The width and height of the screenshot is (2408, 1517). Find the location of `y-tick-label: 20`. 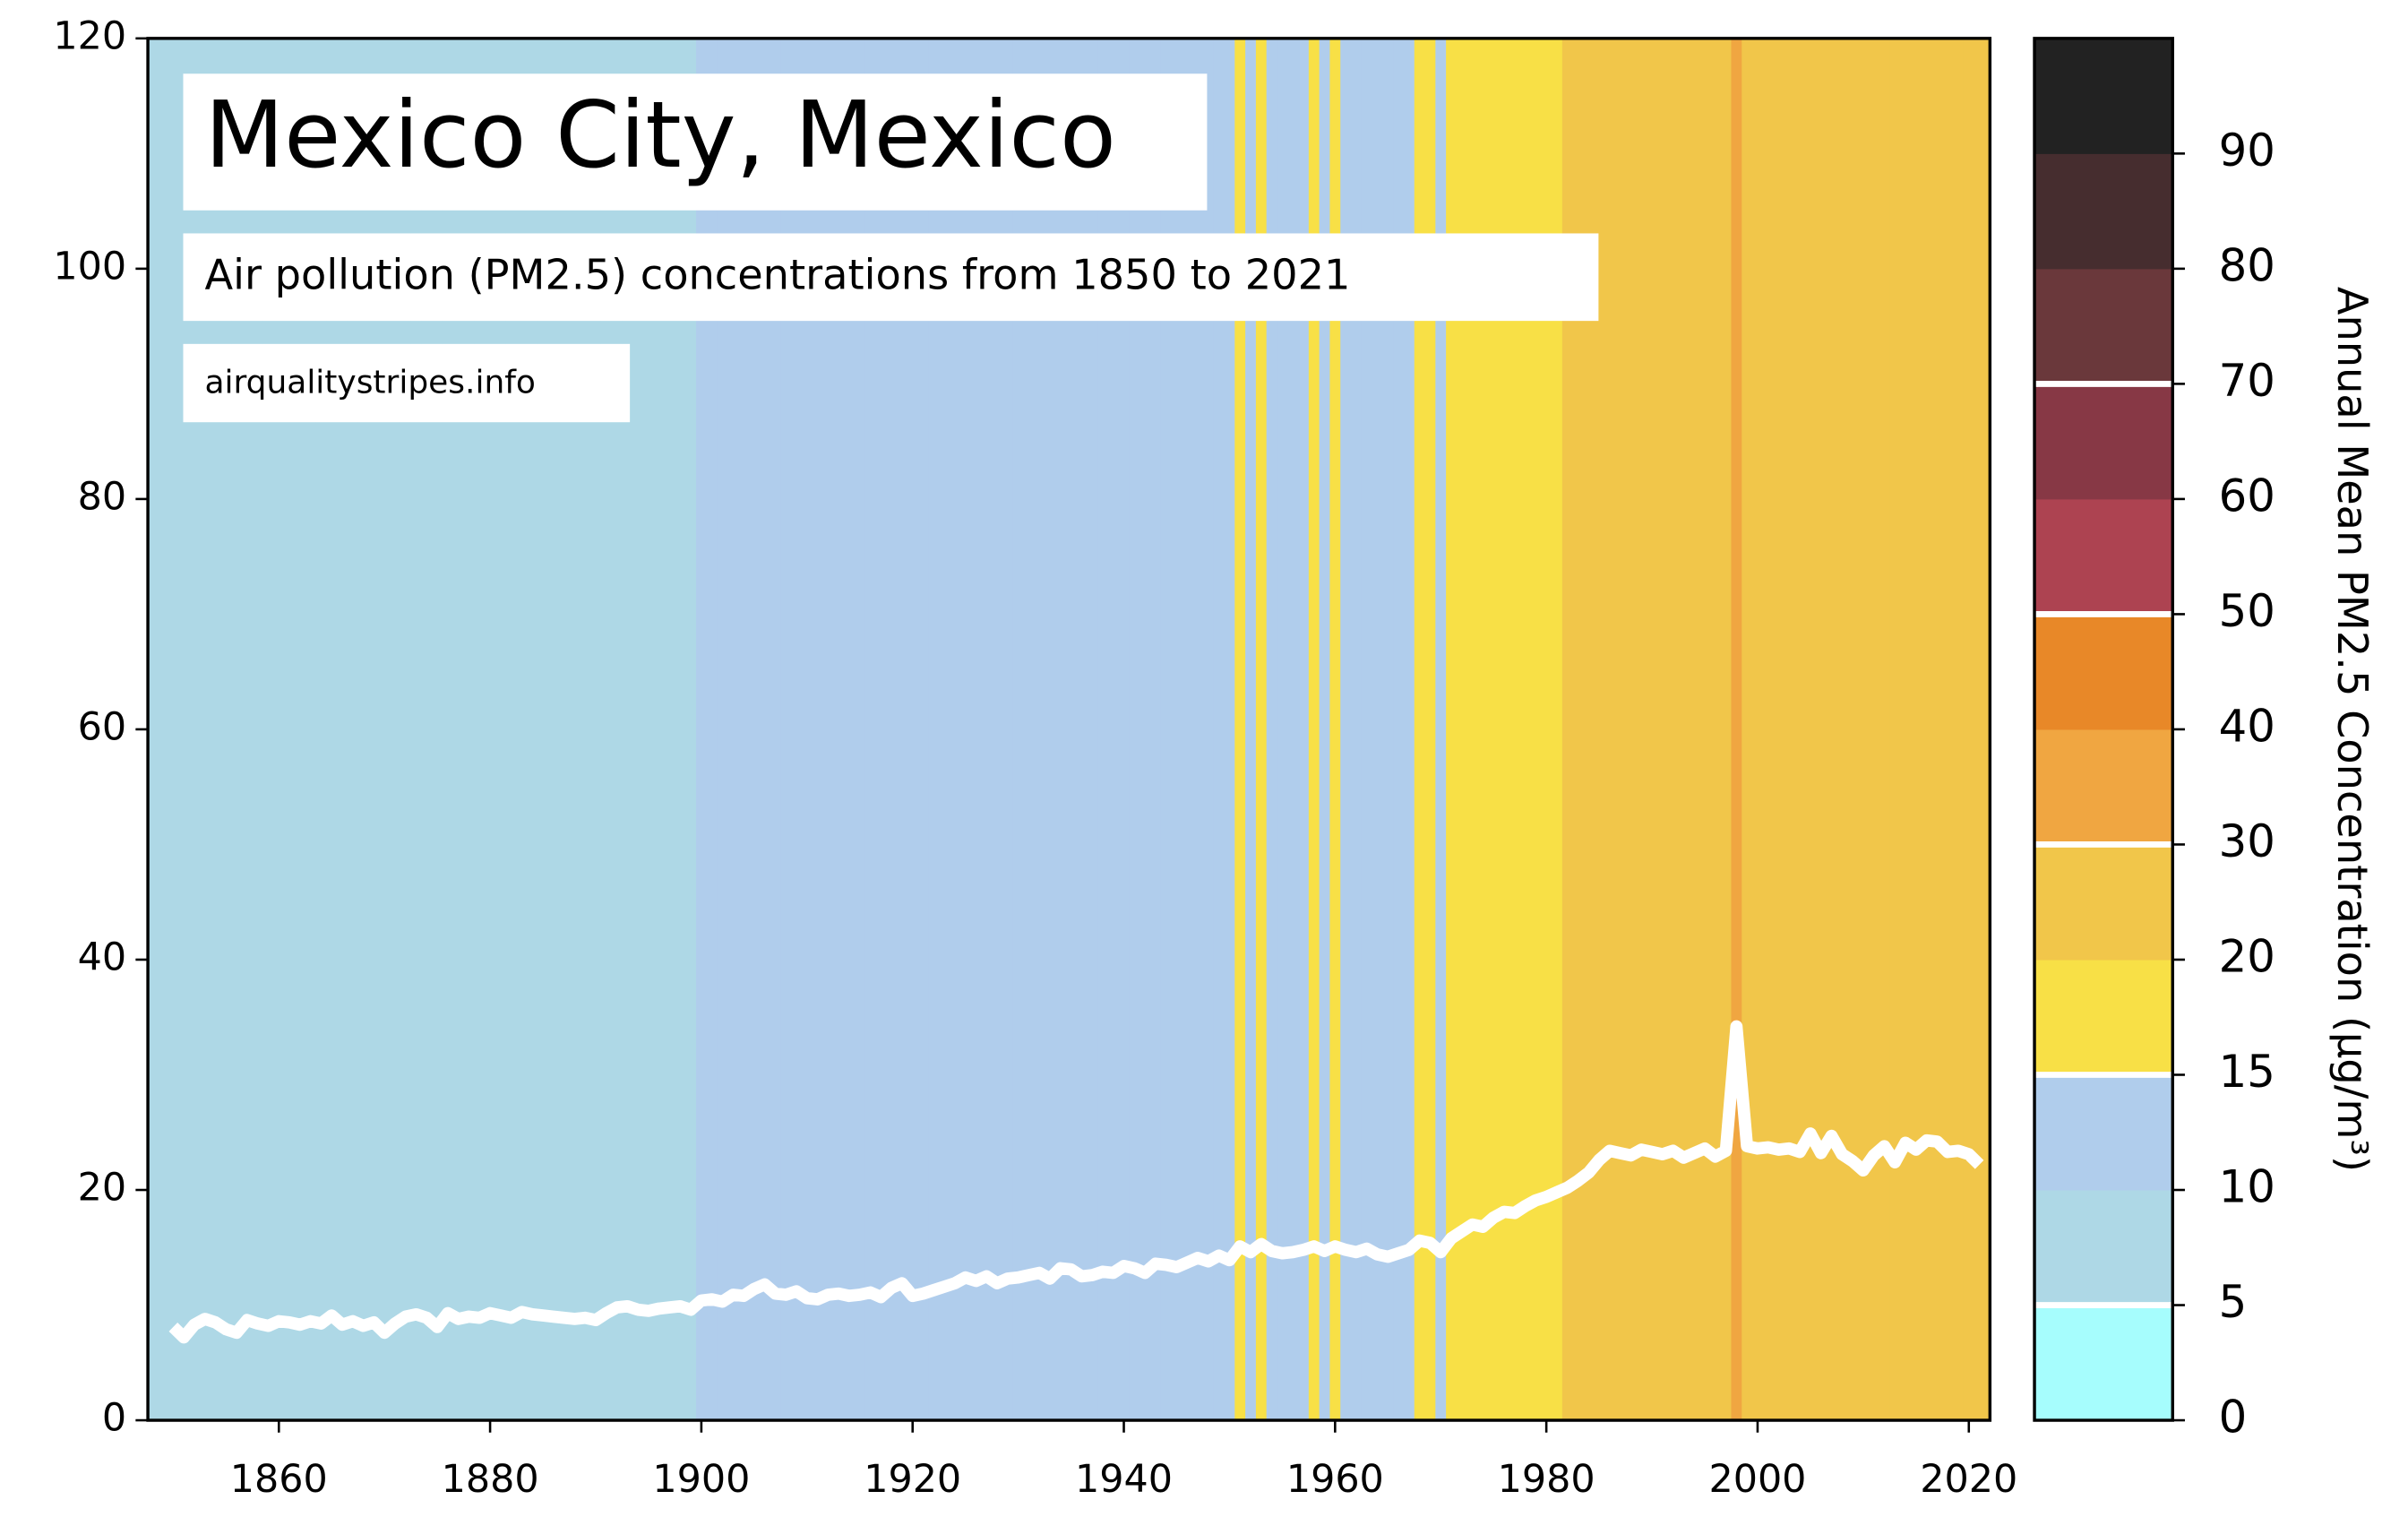

y-tick-label: 20 is located at coordinates (103, 1188).